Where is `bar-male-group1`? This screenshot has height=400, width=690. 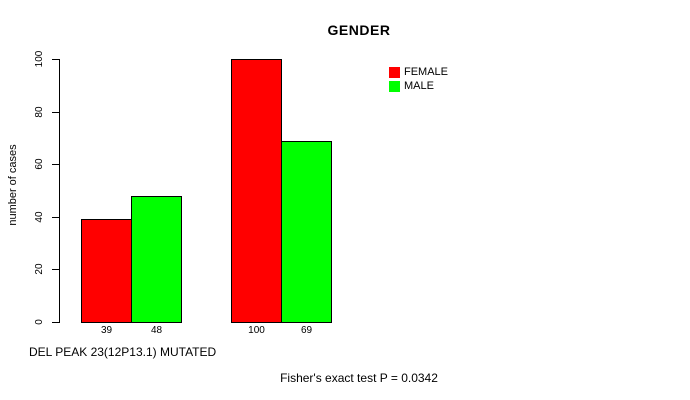 bar-male-group1 is located at coordinates (156, 259).